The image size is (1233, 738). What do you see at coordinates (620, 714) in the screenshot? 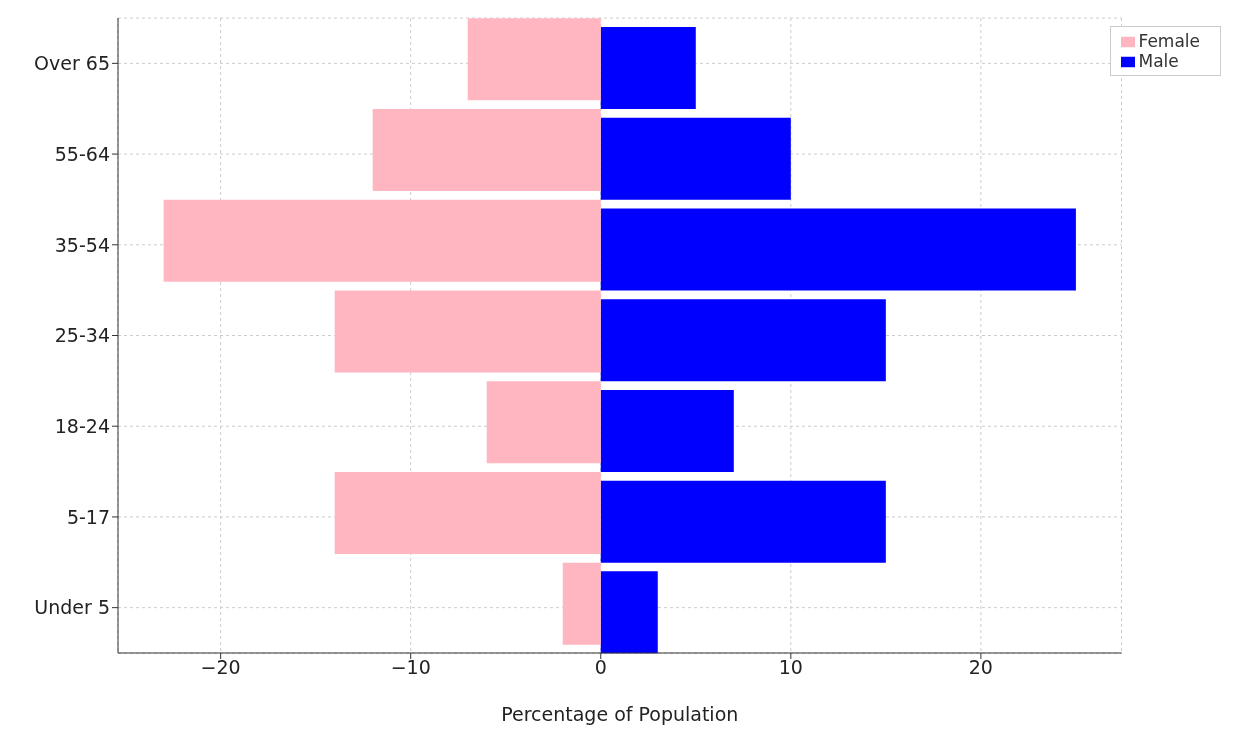
I see `x-axis-title: Percentage of Population` at bounding box center [620, 714].